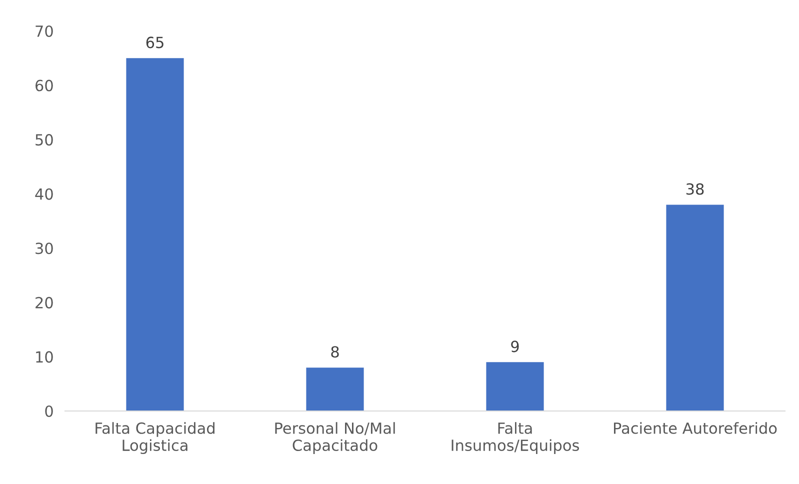  I want to click on y-tick-label: 30, so click(44, 248).